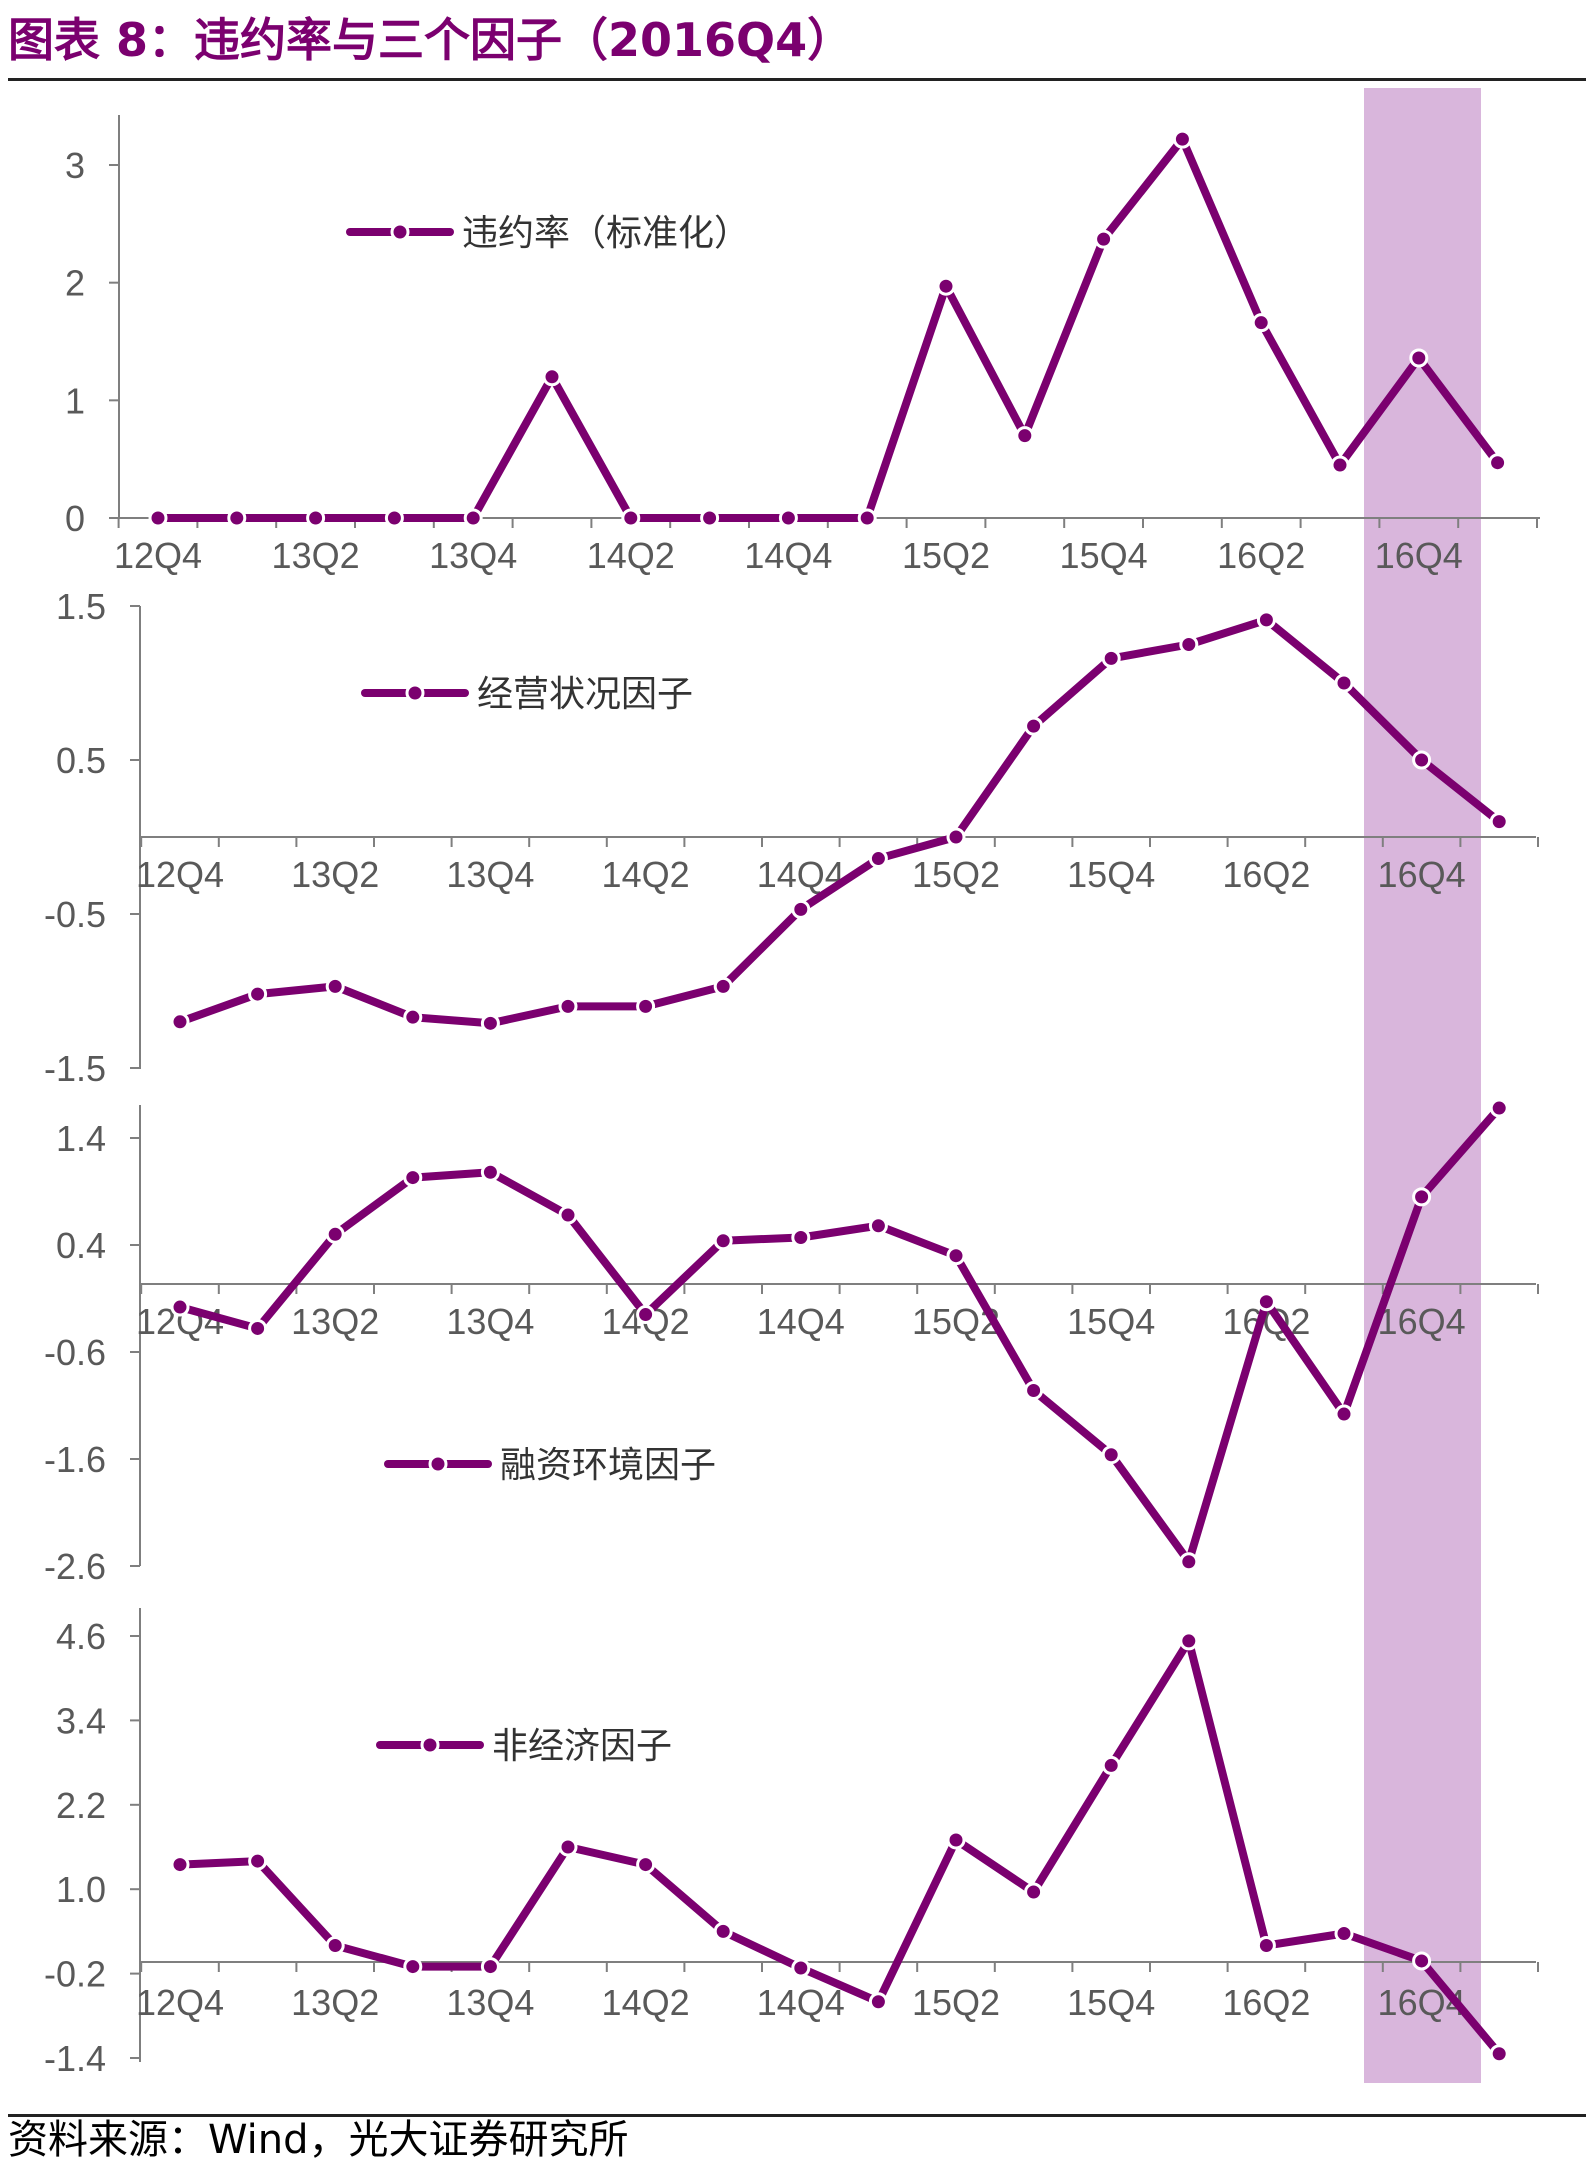  What do you see at coordinates (75, 914) in the screenshot?
I see `y-tick-label: -0.5` at bounding box center [75, 914].